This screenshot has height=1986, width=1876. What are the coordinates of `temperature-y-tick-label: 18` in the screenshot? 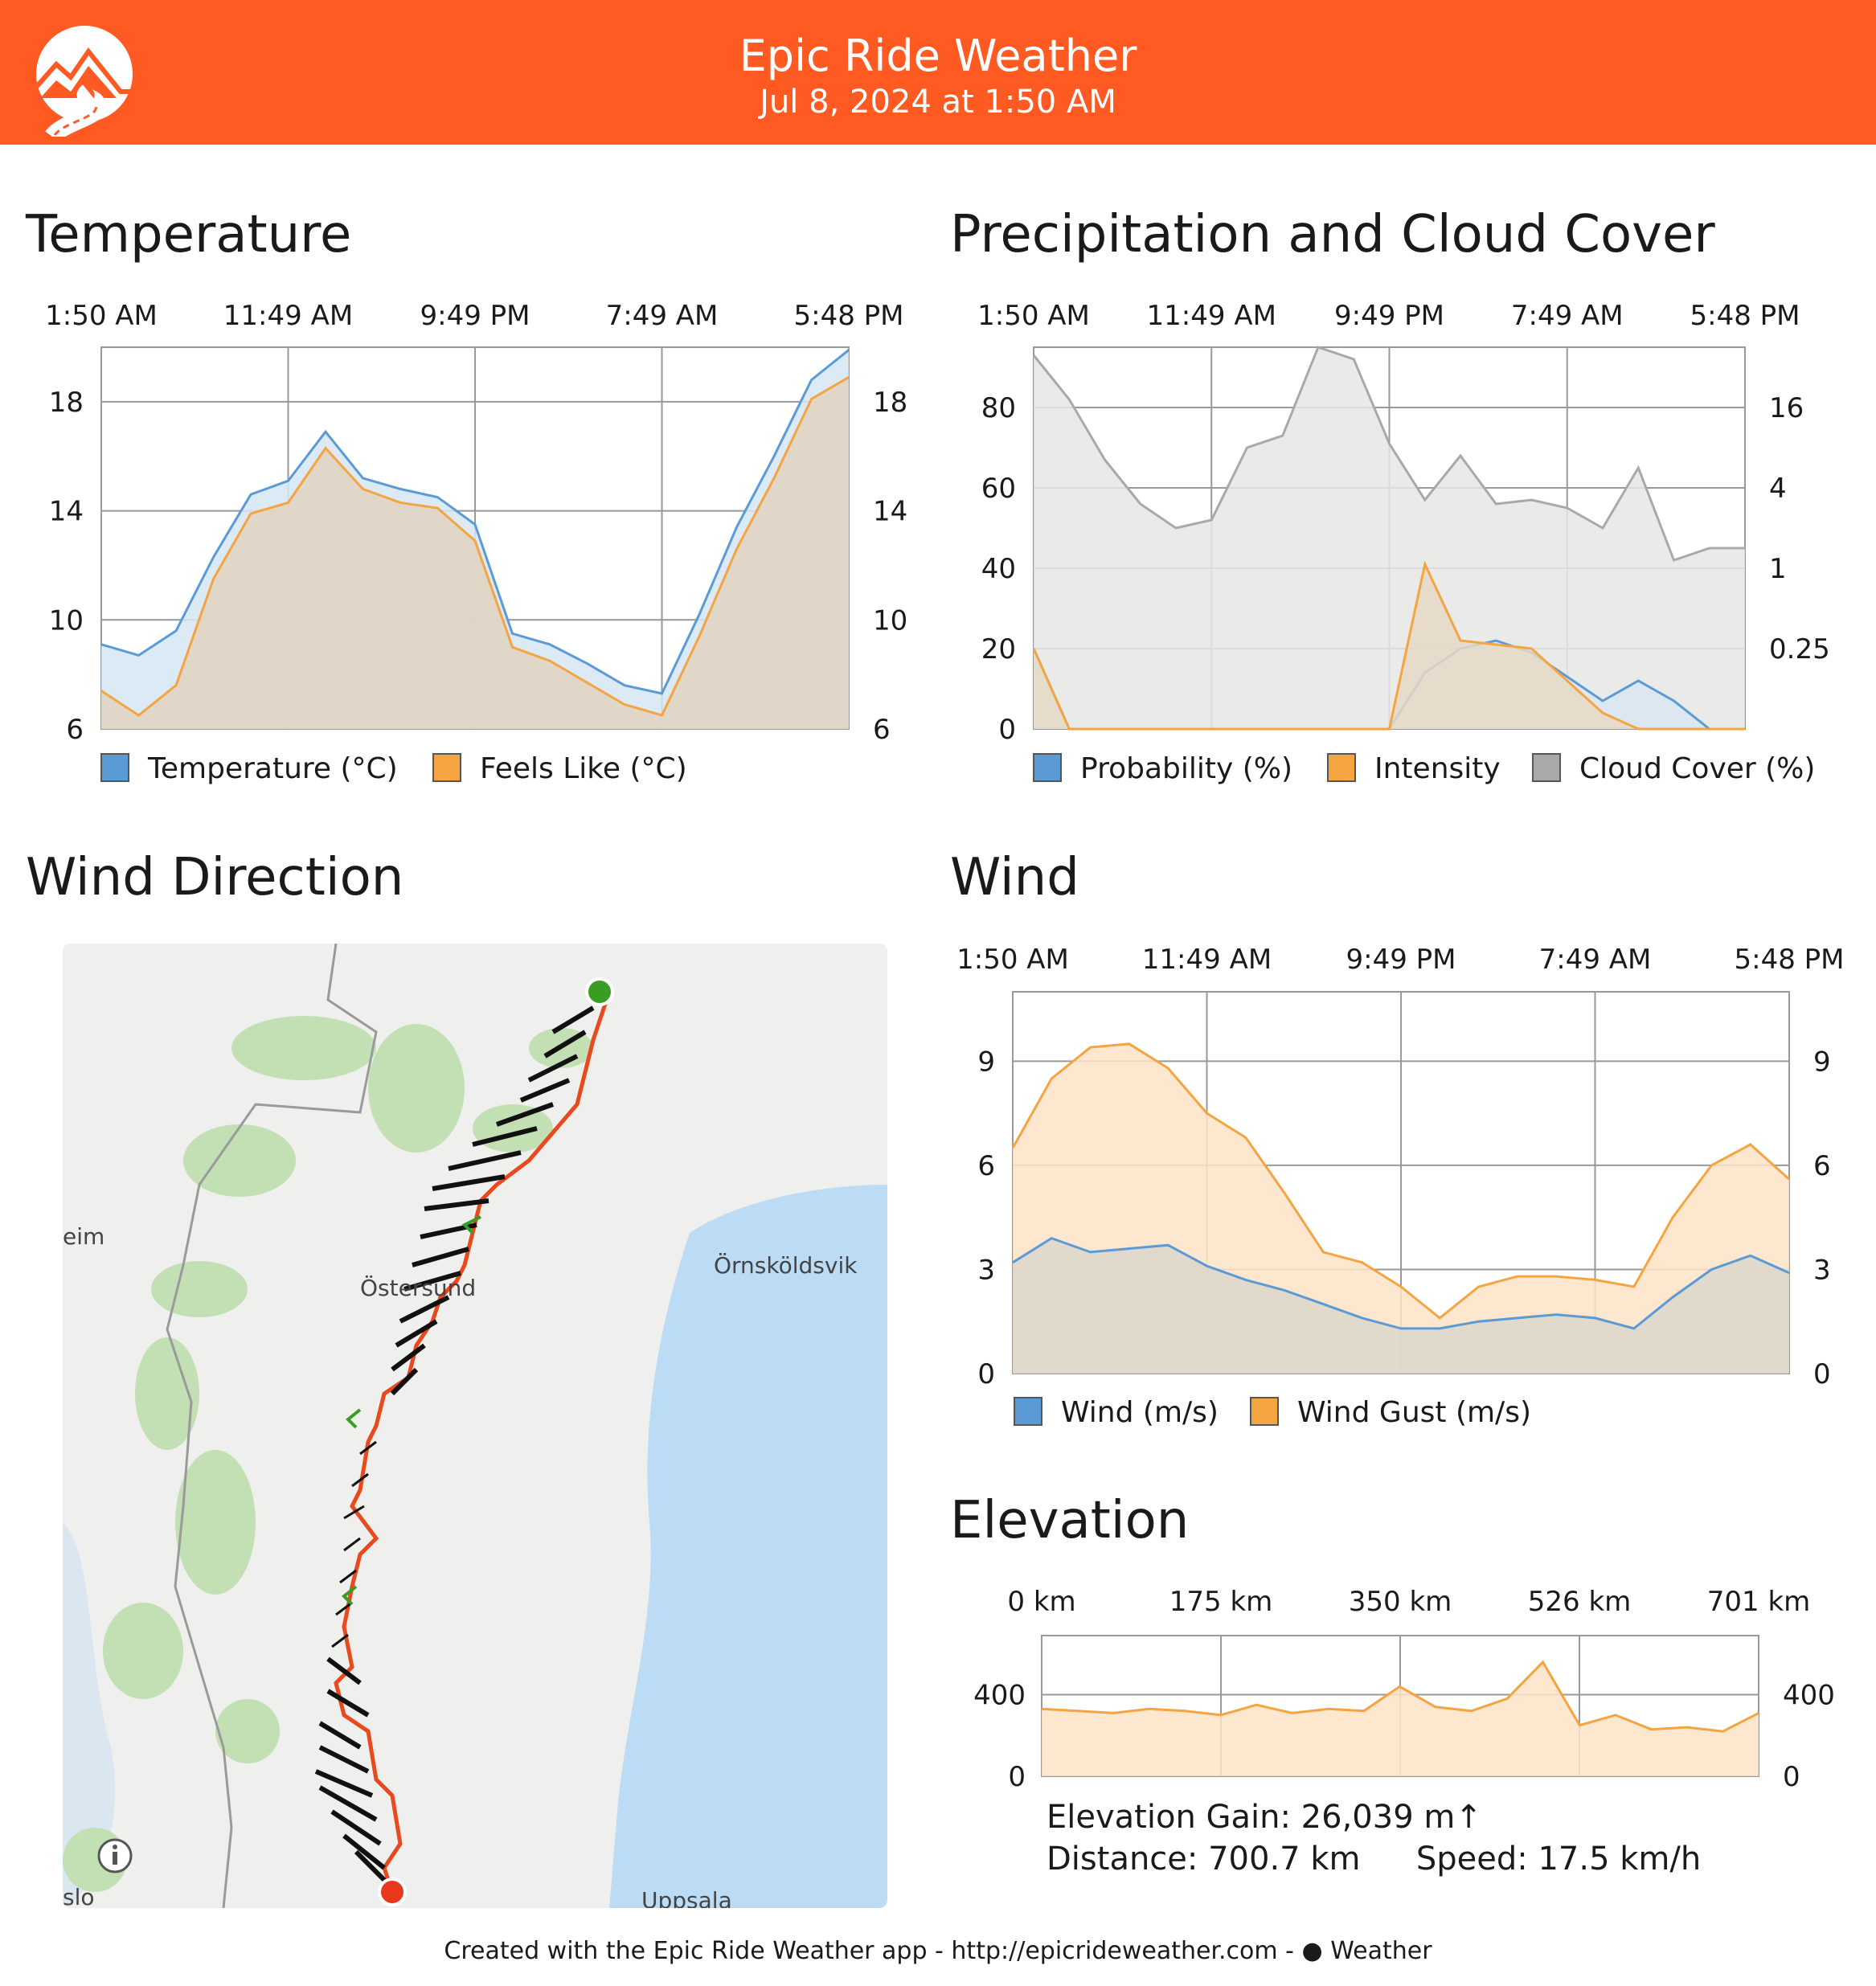 It's located at (66, 403).